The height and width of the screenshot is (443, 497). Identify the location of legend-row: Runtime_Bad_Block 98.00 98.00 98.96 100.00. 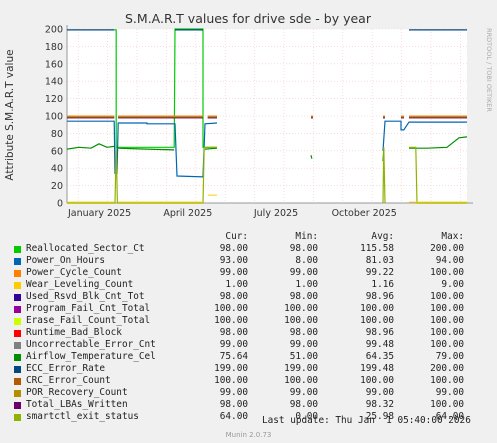
(248, 333).